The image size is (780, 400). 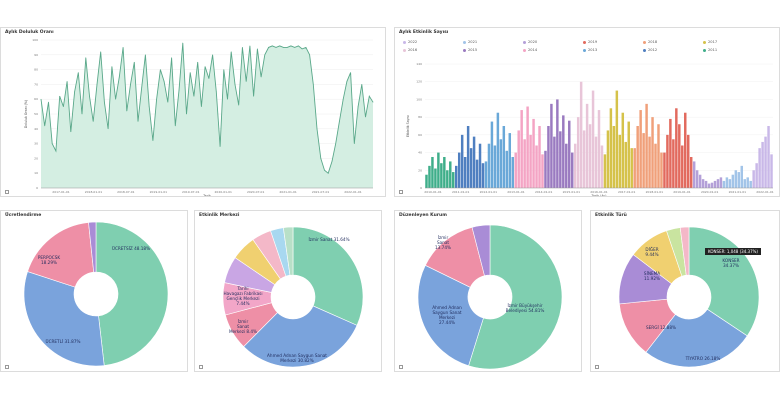 I want to click on slice-label: KONSER, so click(x=730, y=260).